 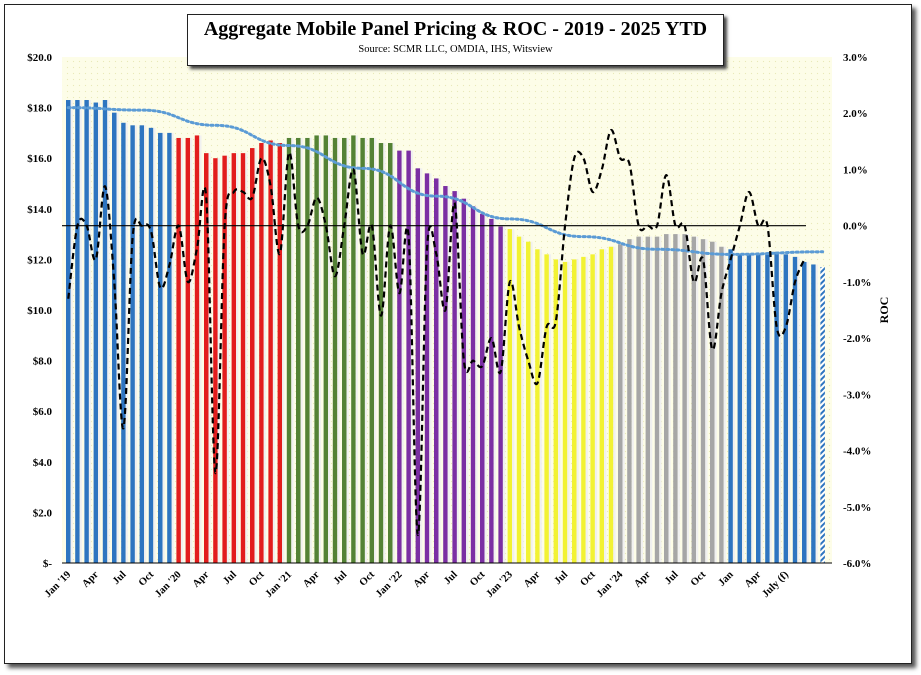 I want to click on left-tick-label: $16.0, so click(x=39, y=159).